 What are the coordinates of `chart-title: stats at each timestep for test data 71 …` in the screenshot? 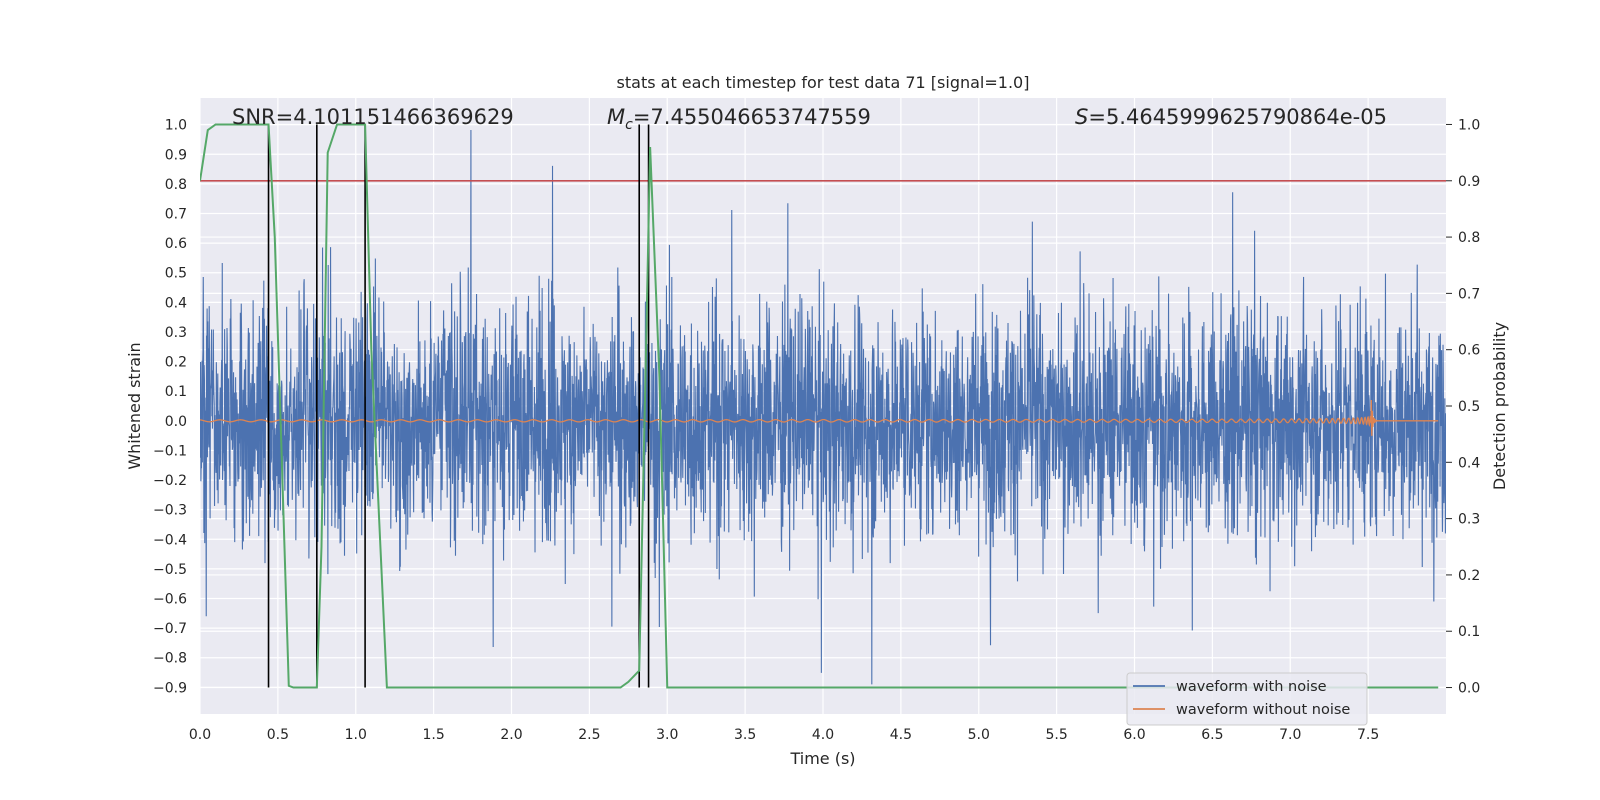 It's located at (823, 82).